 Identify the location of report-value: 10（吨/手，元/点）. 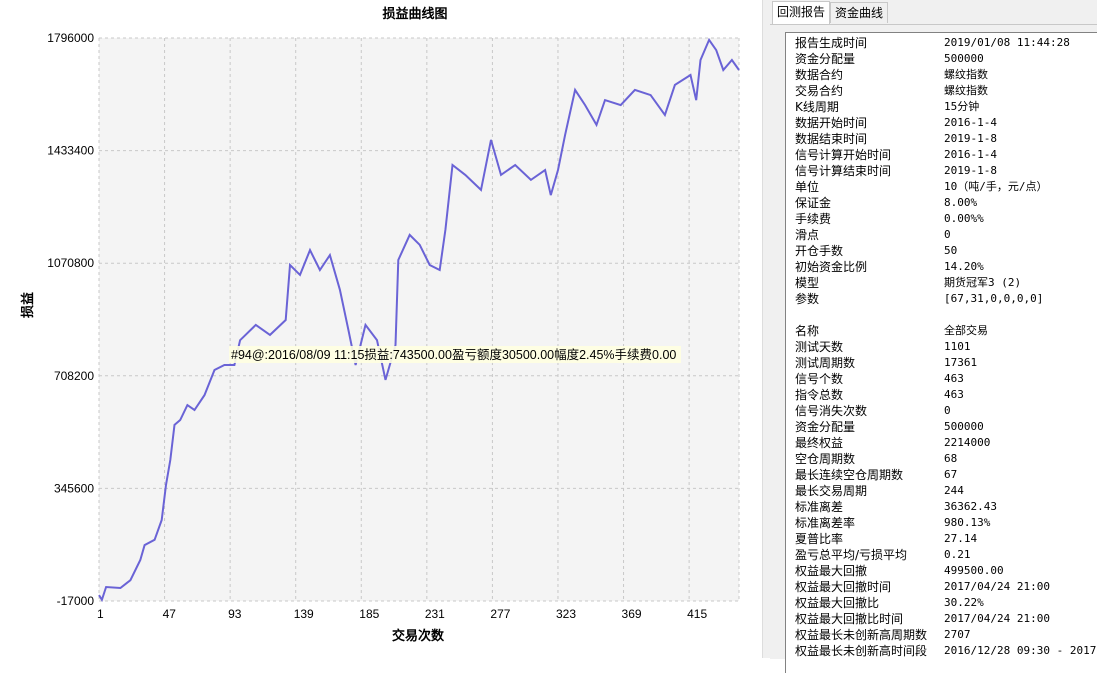
(996, 187).